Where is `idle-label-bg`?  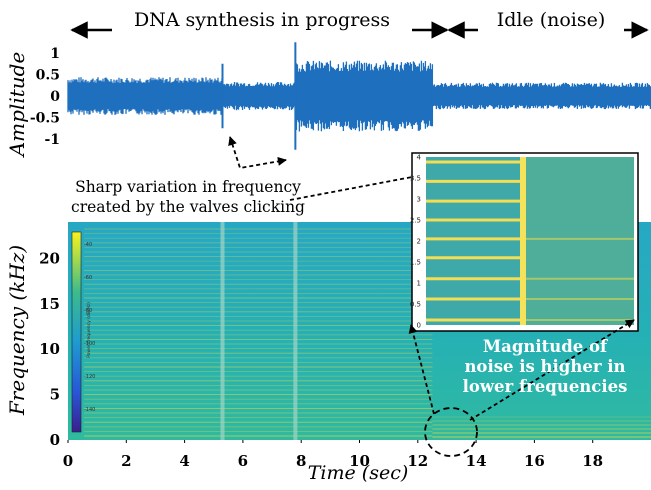
idle-label-bg is located at coordinates (551, 20).